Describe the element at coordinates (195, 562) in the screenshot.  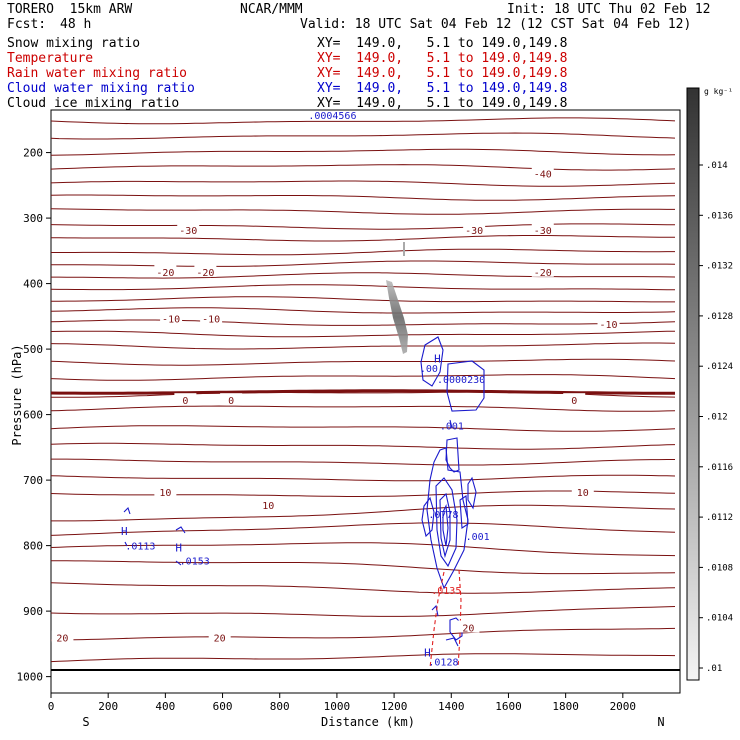
I see `cloud-water-label: .0153` at that location.